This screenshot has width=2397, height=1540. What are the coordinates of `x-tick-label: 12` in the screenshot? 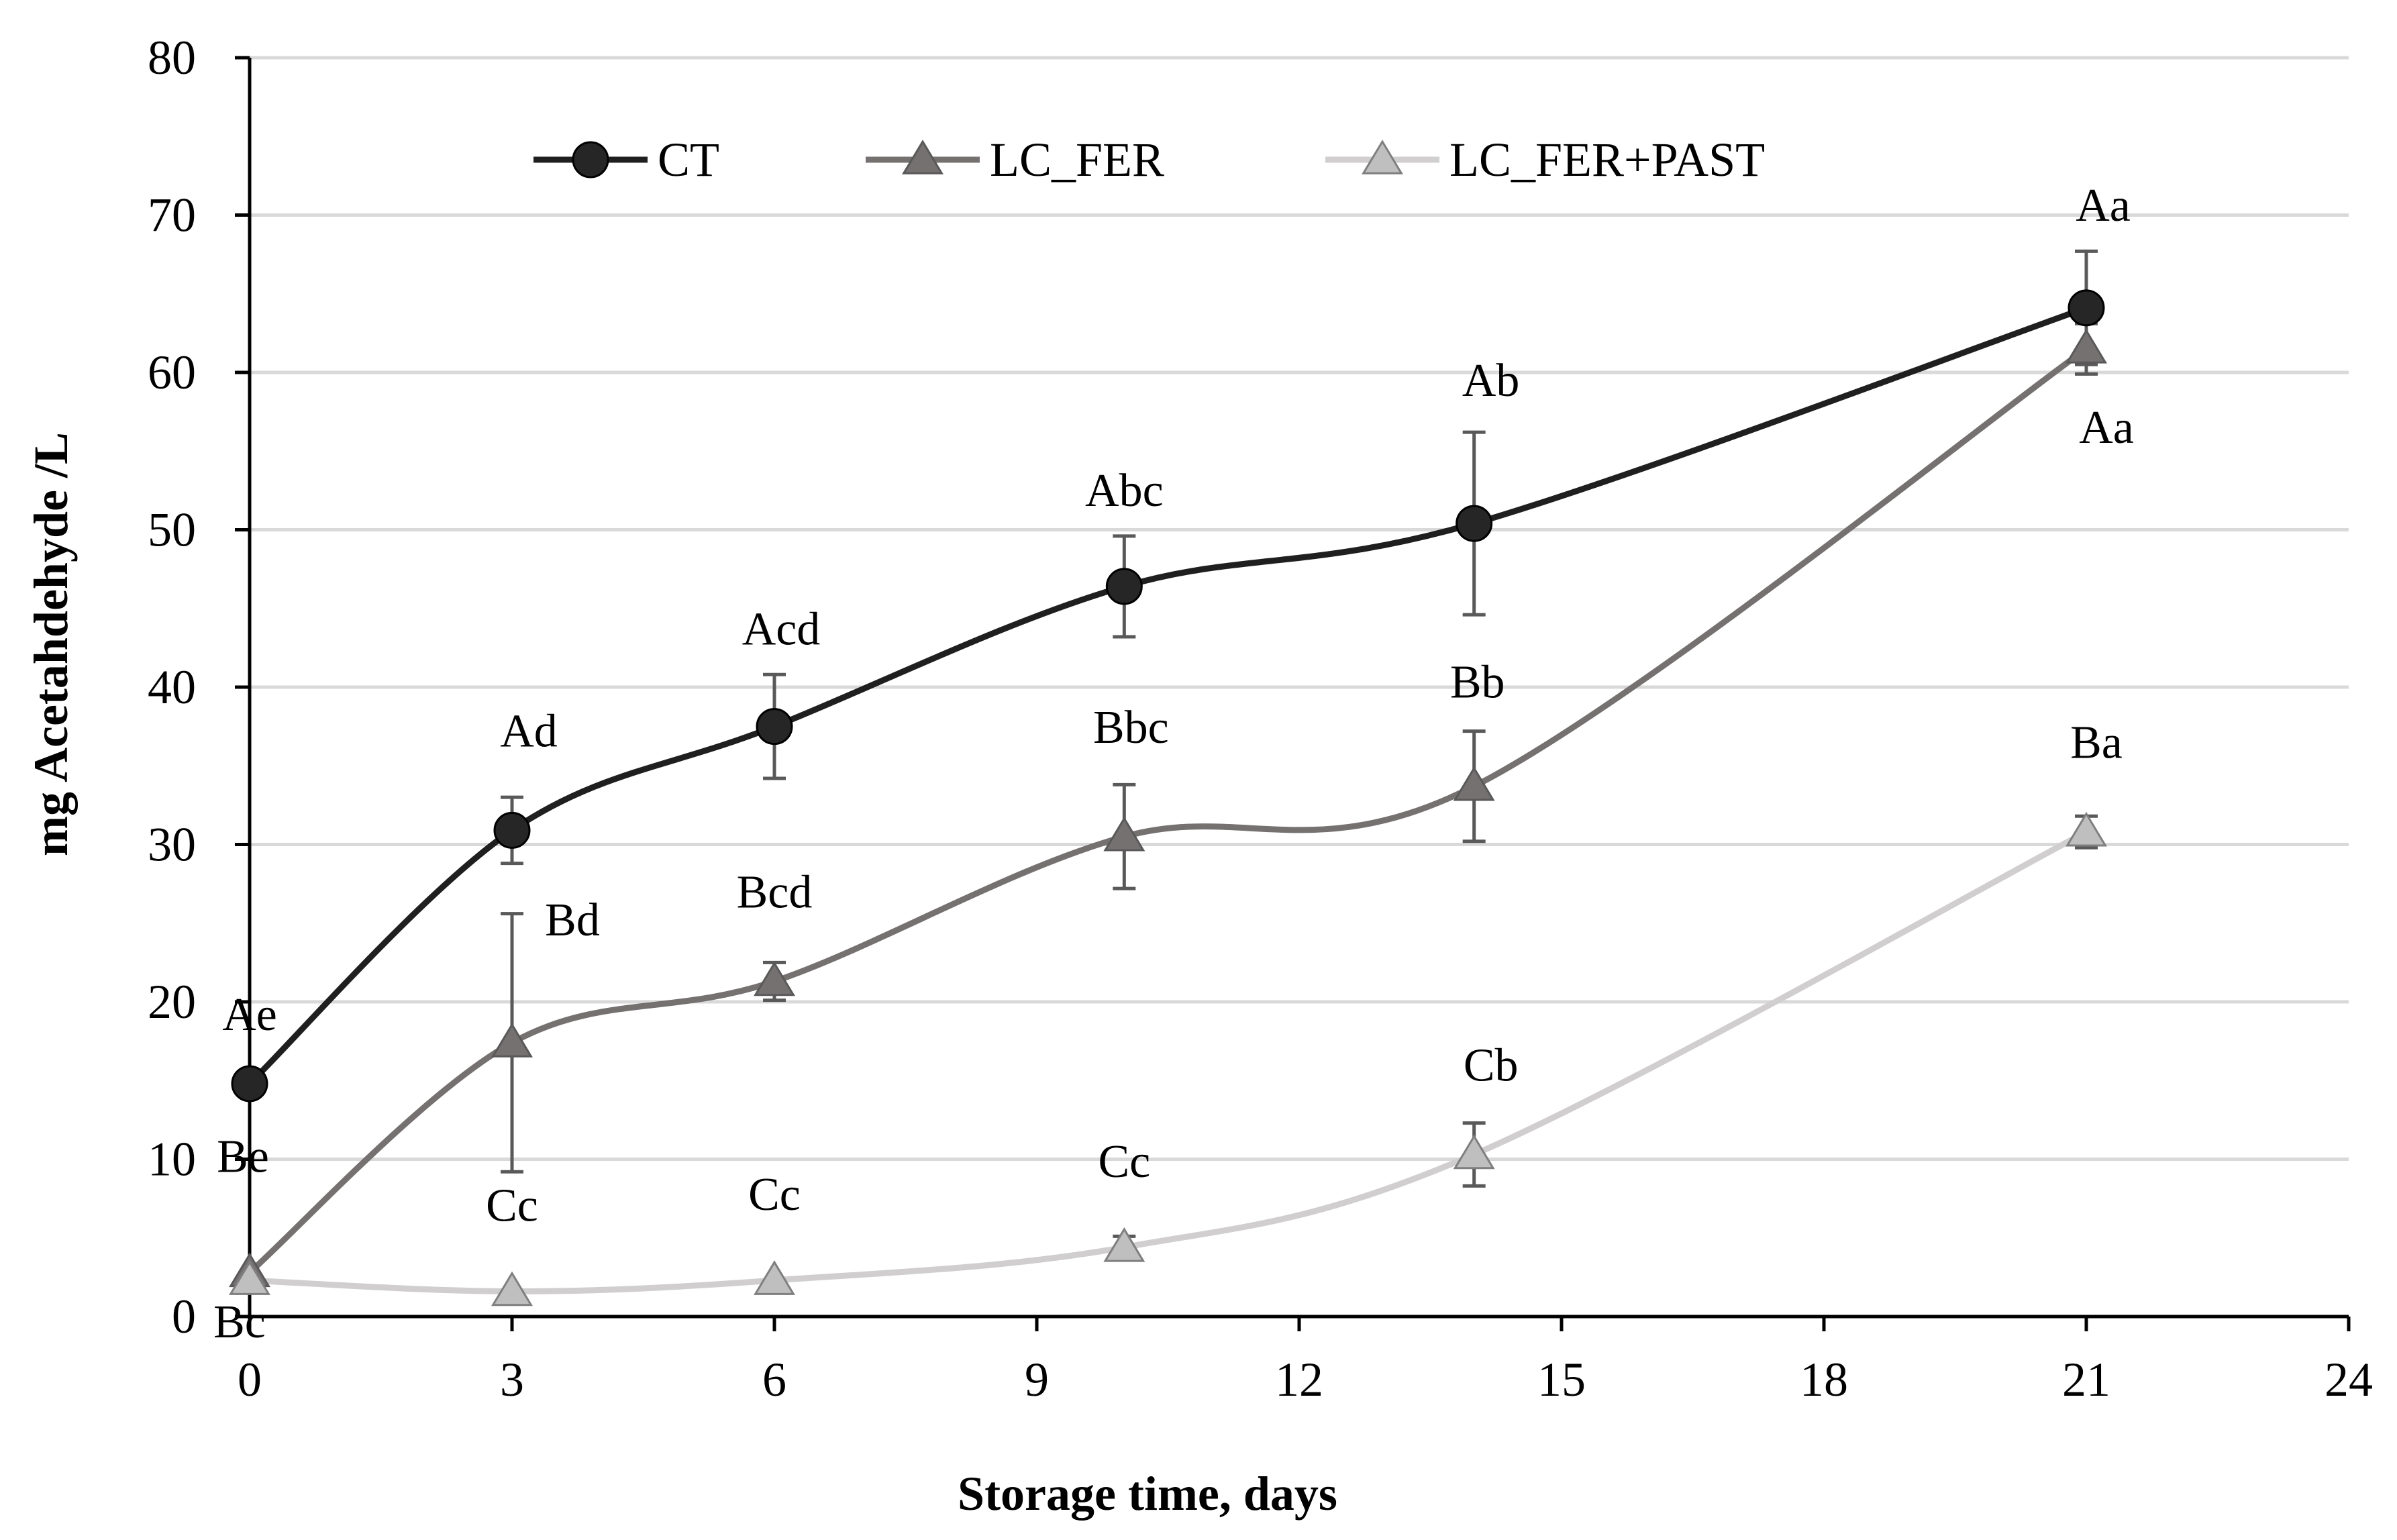 It's located at (1299, 1379).